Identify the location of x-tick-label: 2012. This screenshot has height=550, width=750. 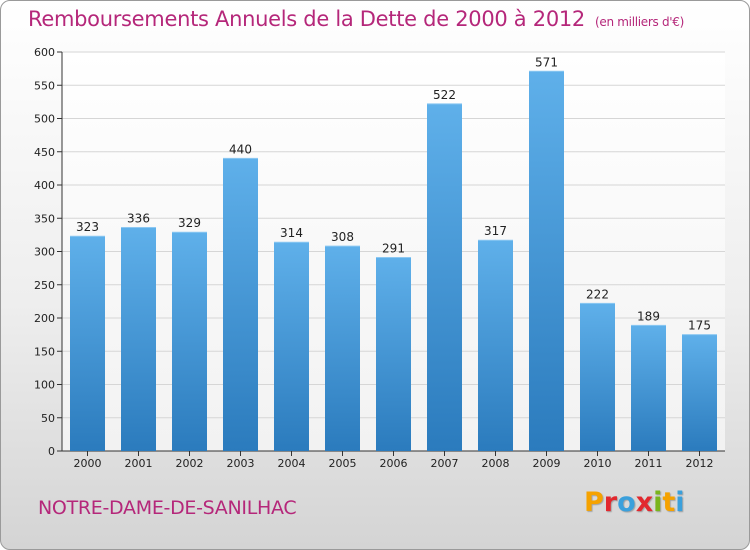
(700, 463).